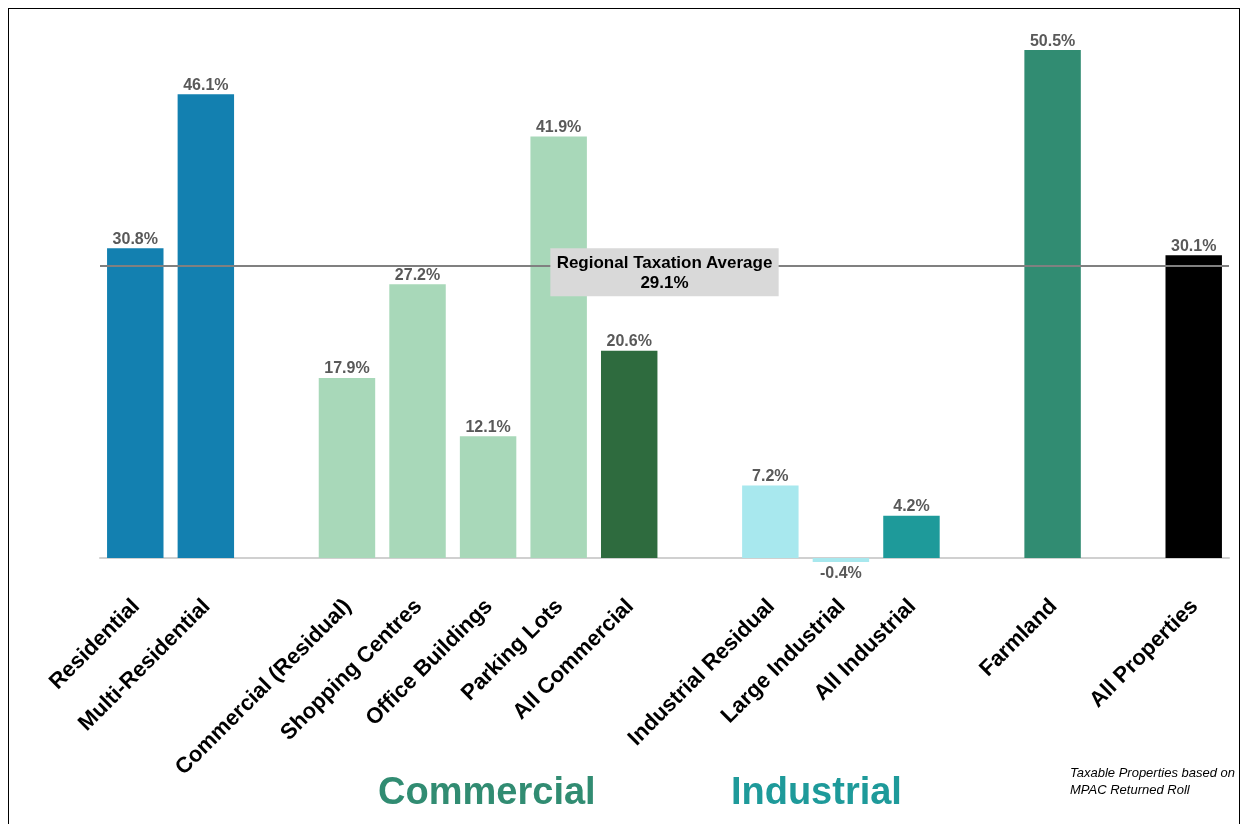 Image resolution: width=1249 pixels, height=824 pixels. What do you see at coordinates (1152, 781) in the screenshot?
I see `text: Taxable Properties based on MPAC Returned Roll` at bounding box center [1152, 781].